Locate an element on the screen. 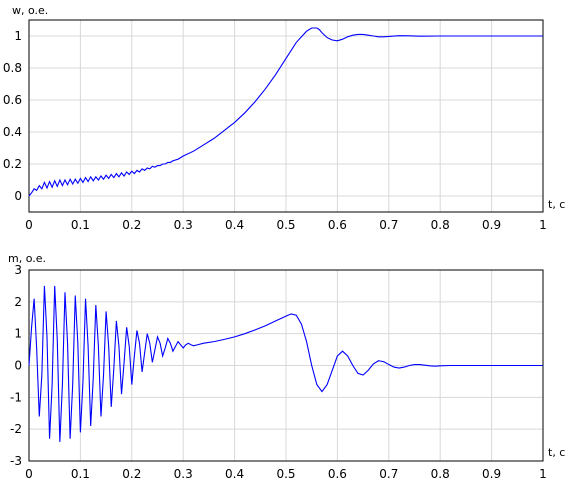 This screenshot has width=568, height=490. y-tick-label: -1 is located at coordinates (16, 397).